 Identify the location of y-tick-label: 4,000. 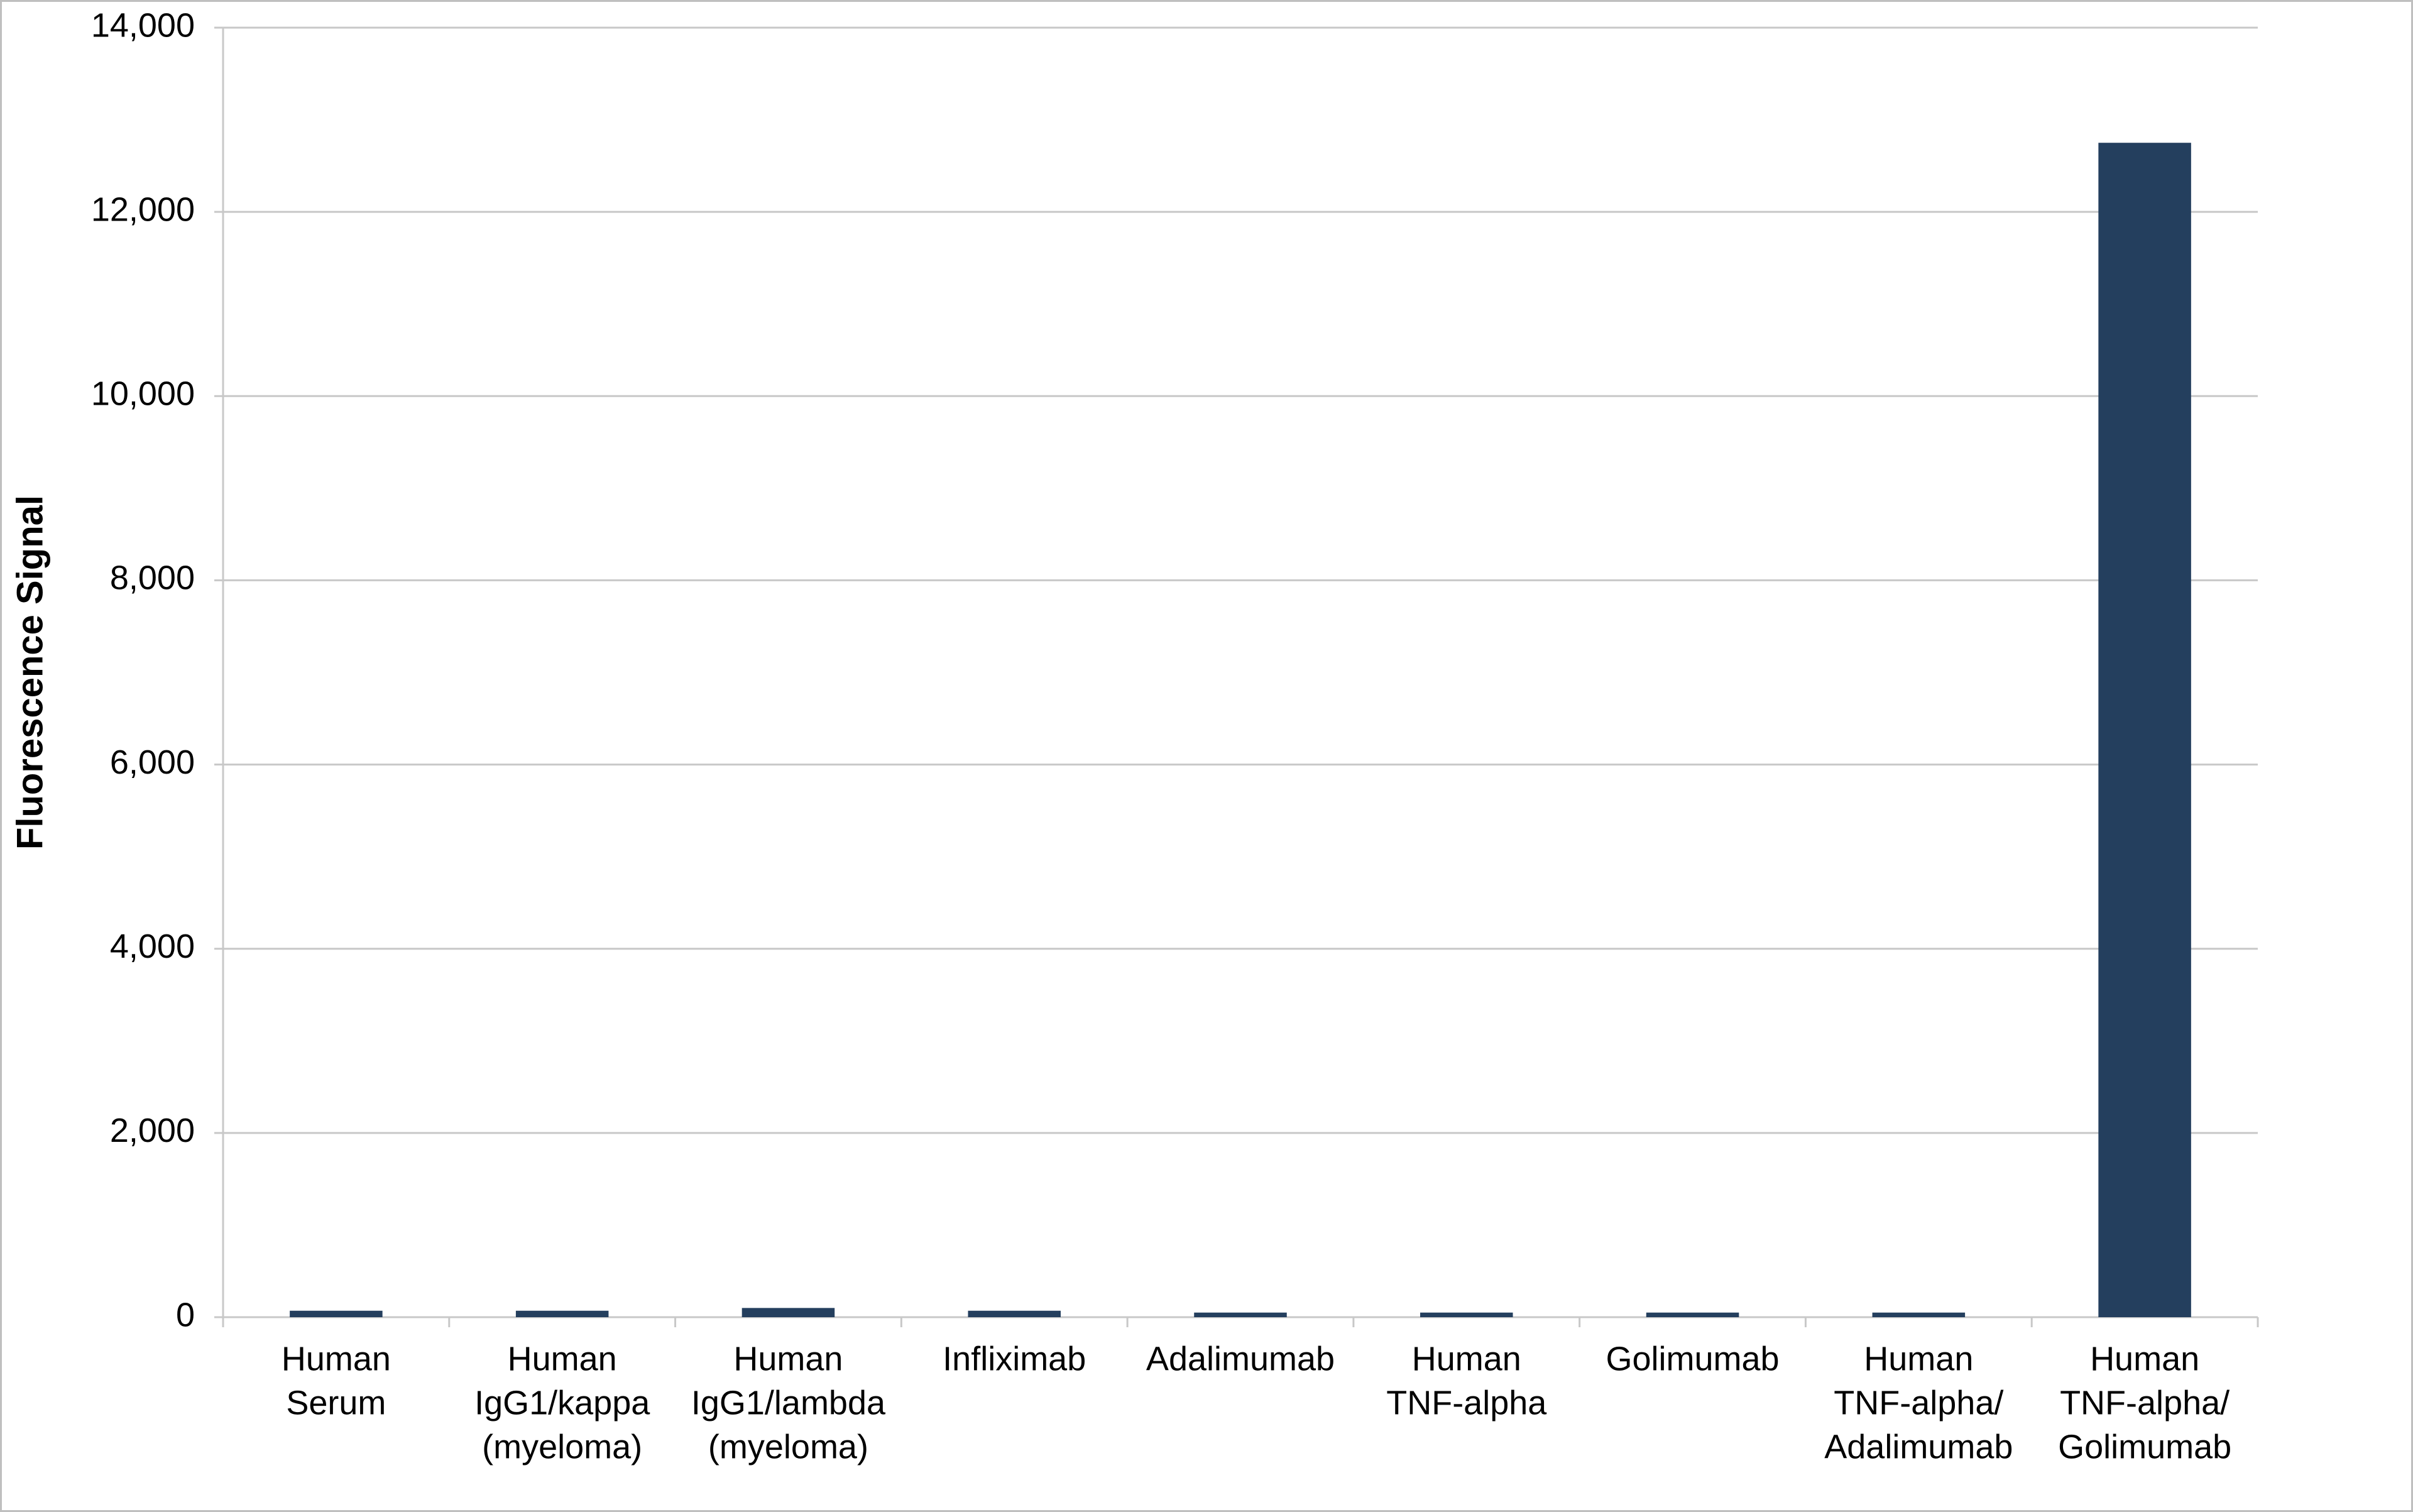
(152, 946).